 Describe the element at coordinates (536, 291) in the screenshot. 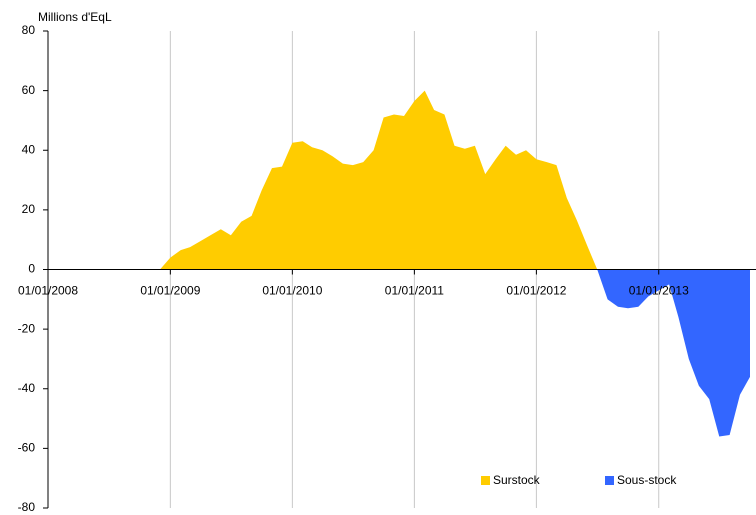

I see `x-tick-label: 01/01/2012` at that location.